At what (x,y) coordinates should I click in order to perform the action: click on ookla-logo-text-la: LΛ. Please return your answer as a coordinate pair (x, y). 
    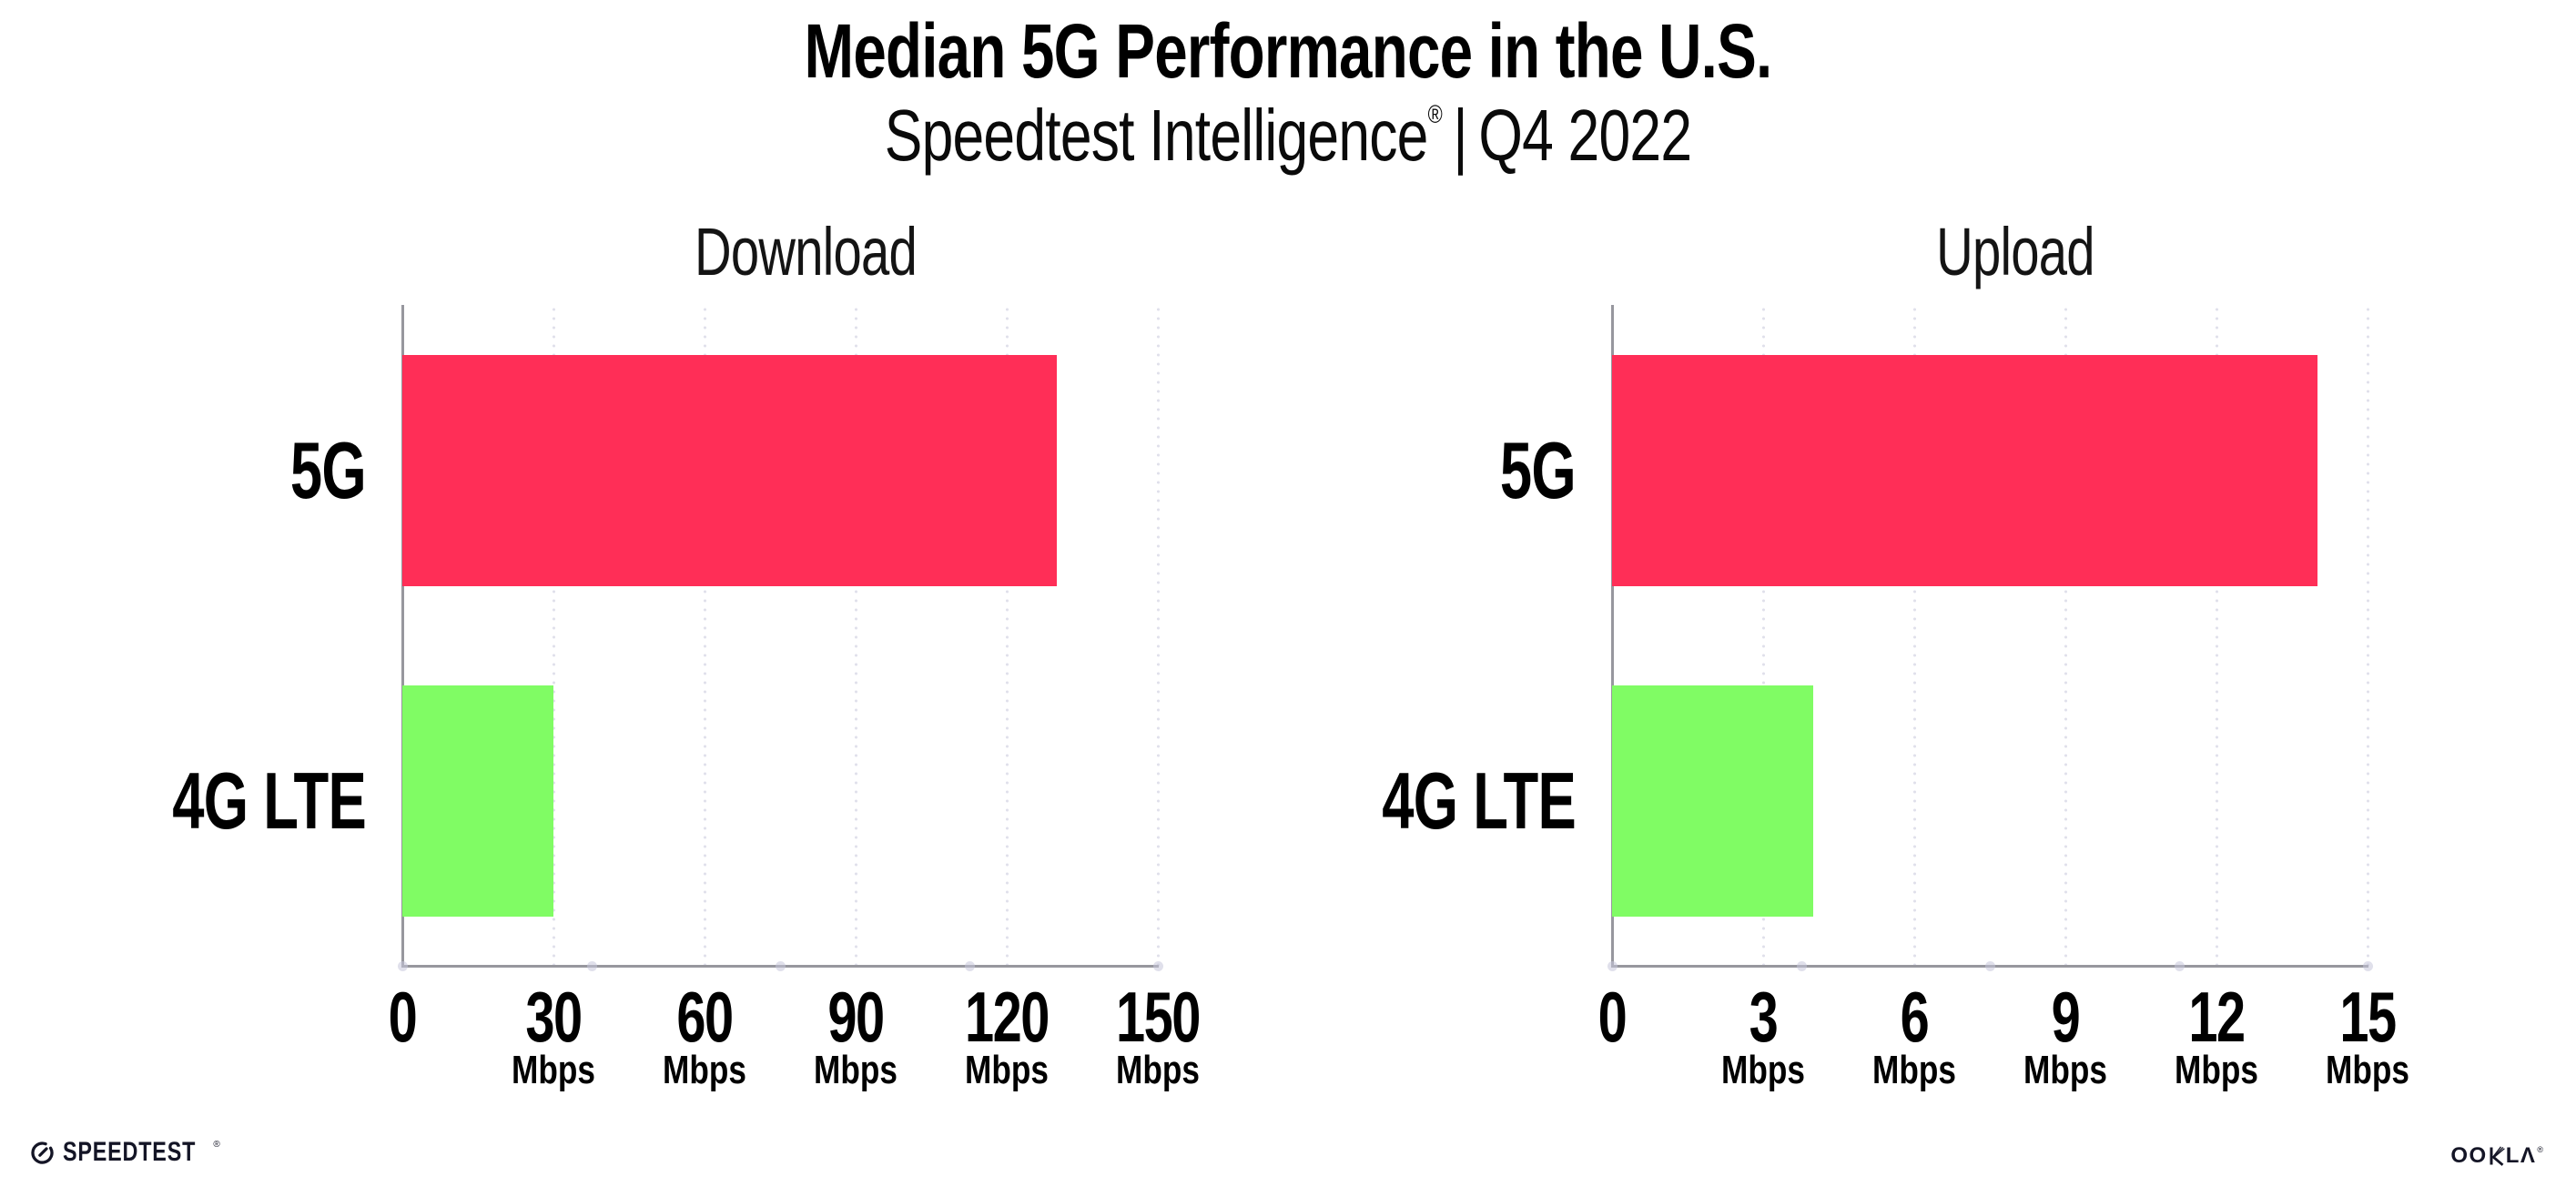
    Looking at the image, I should click on (2521, 1156).